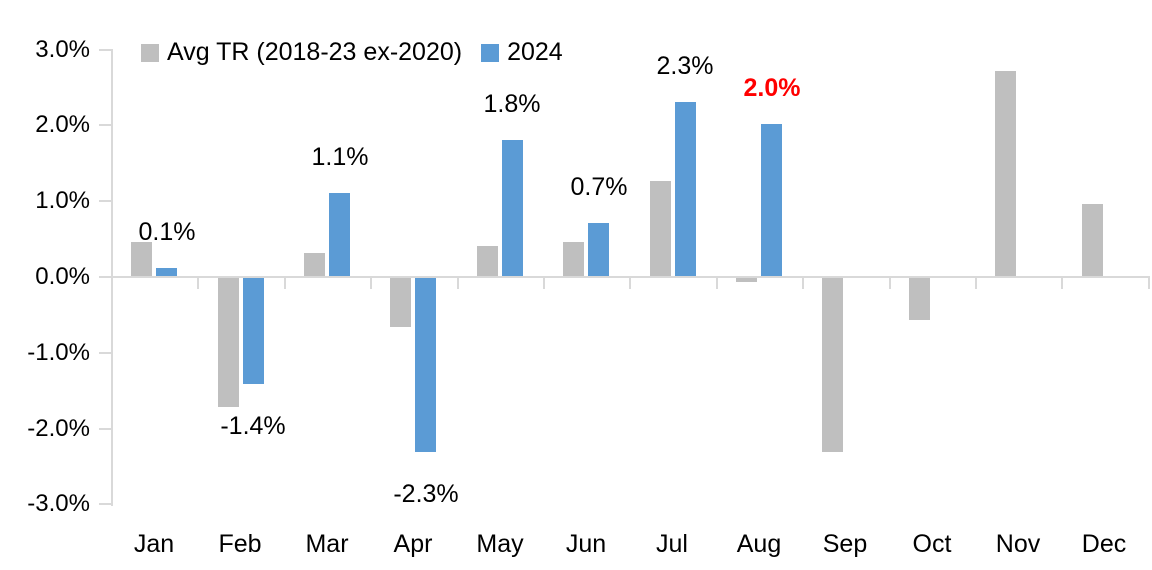 The image size is (1152, 570). What do you see at coordinates (413, 544) in the screenshot?
I see `x-axis-category-label: Apr` at bounding box center [413, 544].